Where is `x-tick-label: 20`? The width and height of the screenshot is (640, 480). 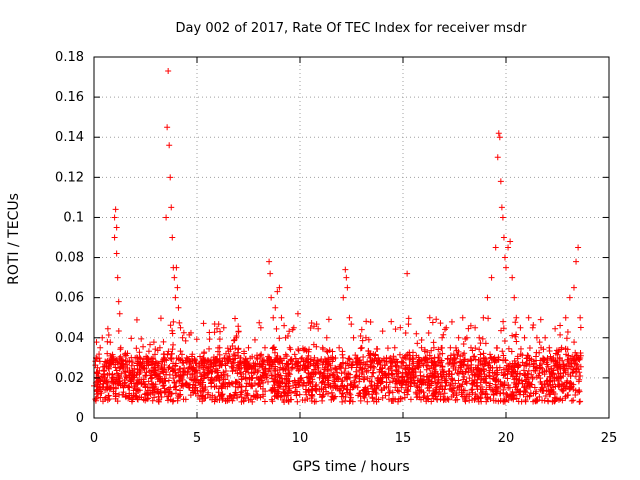 x-tick-label: 20 is located at coordinates (506, 438).